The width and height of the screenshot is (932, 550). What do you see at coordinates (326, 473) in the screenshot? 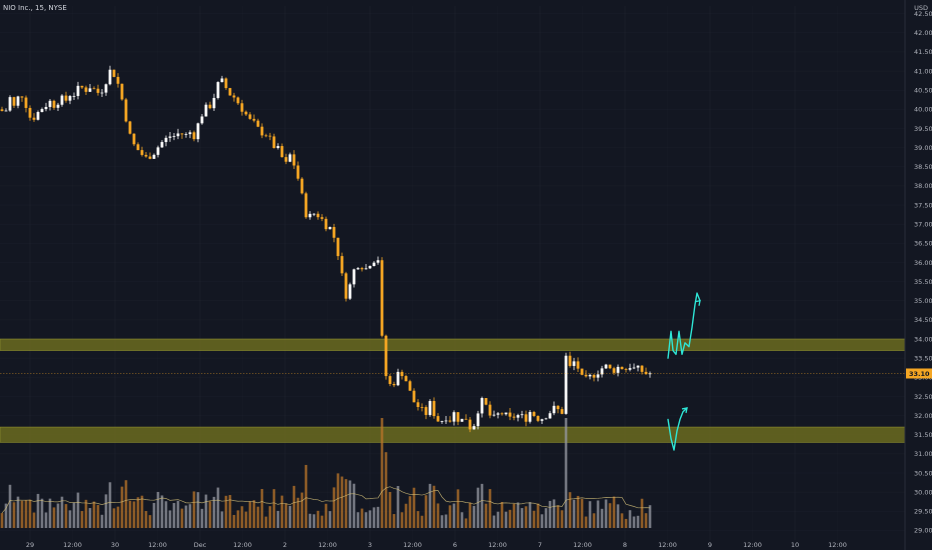
I see `volume-bars` at bounding box center [326, 473].